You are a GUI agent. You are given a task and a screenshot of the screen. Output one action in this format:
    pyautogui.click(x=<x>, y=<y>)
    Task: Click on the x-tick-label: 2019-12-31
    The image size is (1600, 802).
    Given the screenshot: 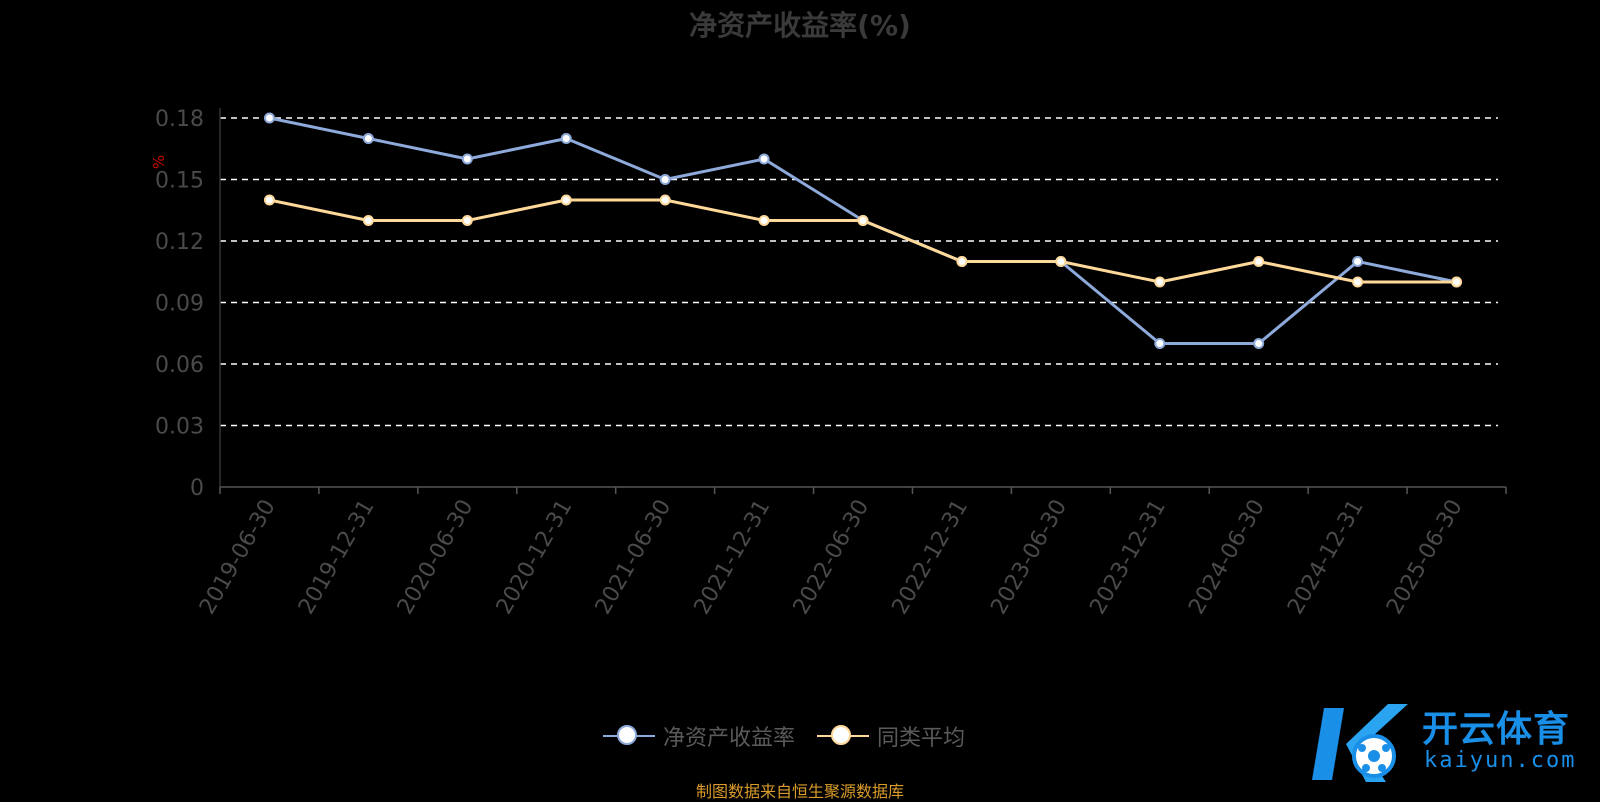 What is the action you would take?
    pyautogui.click(x=337, y=557)
    